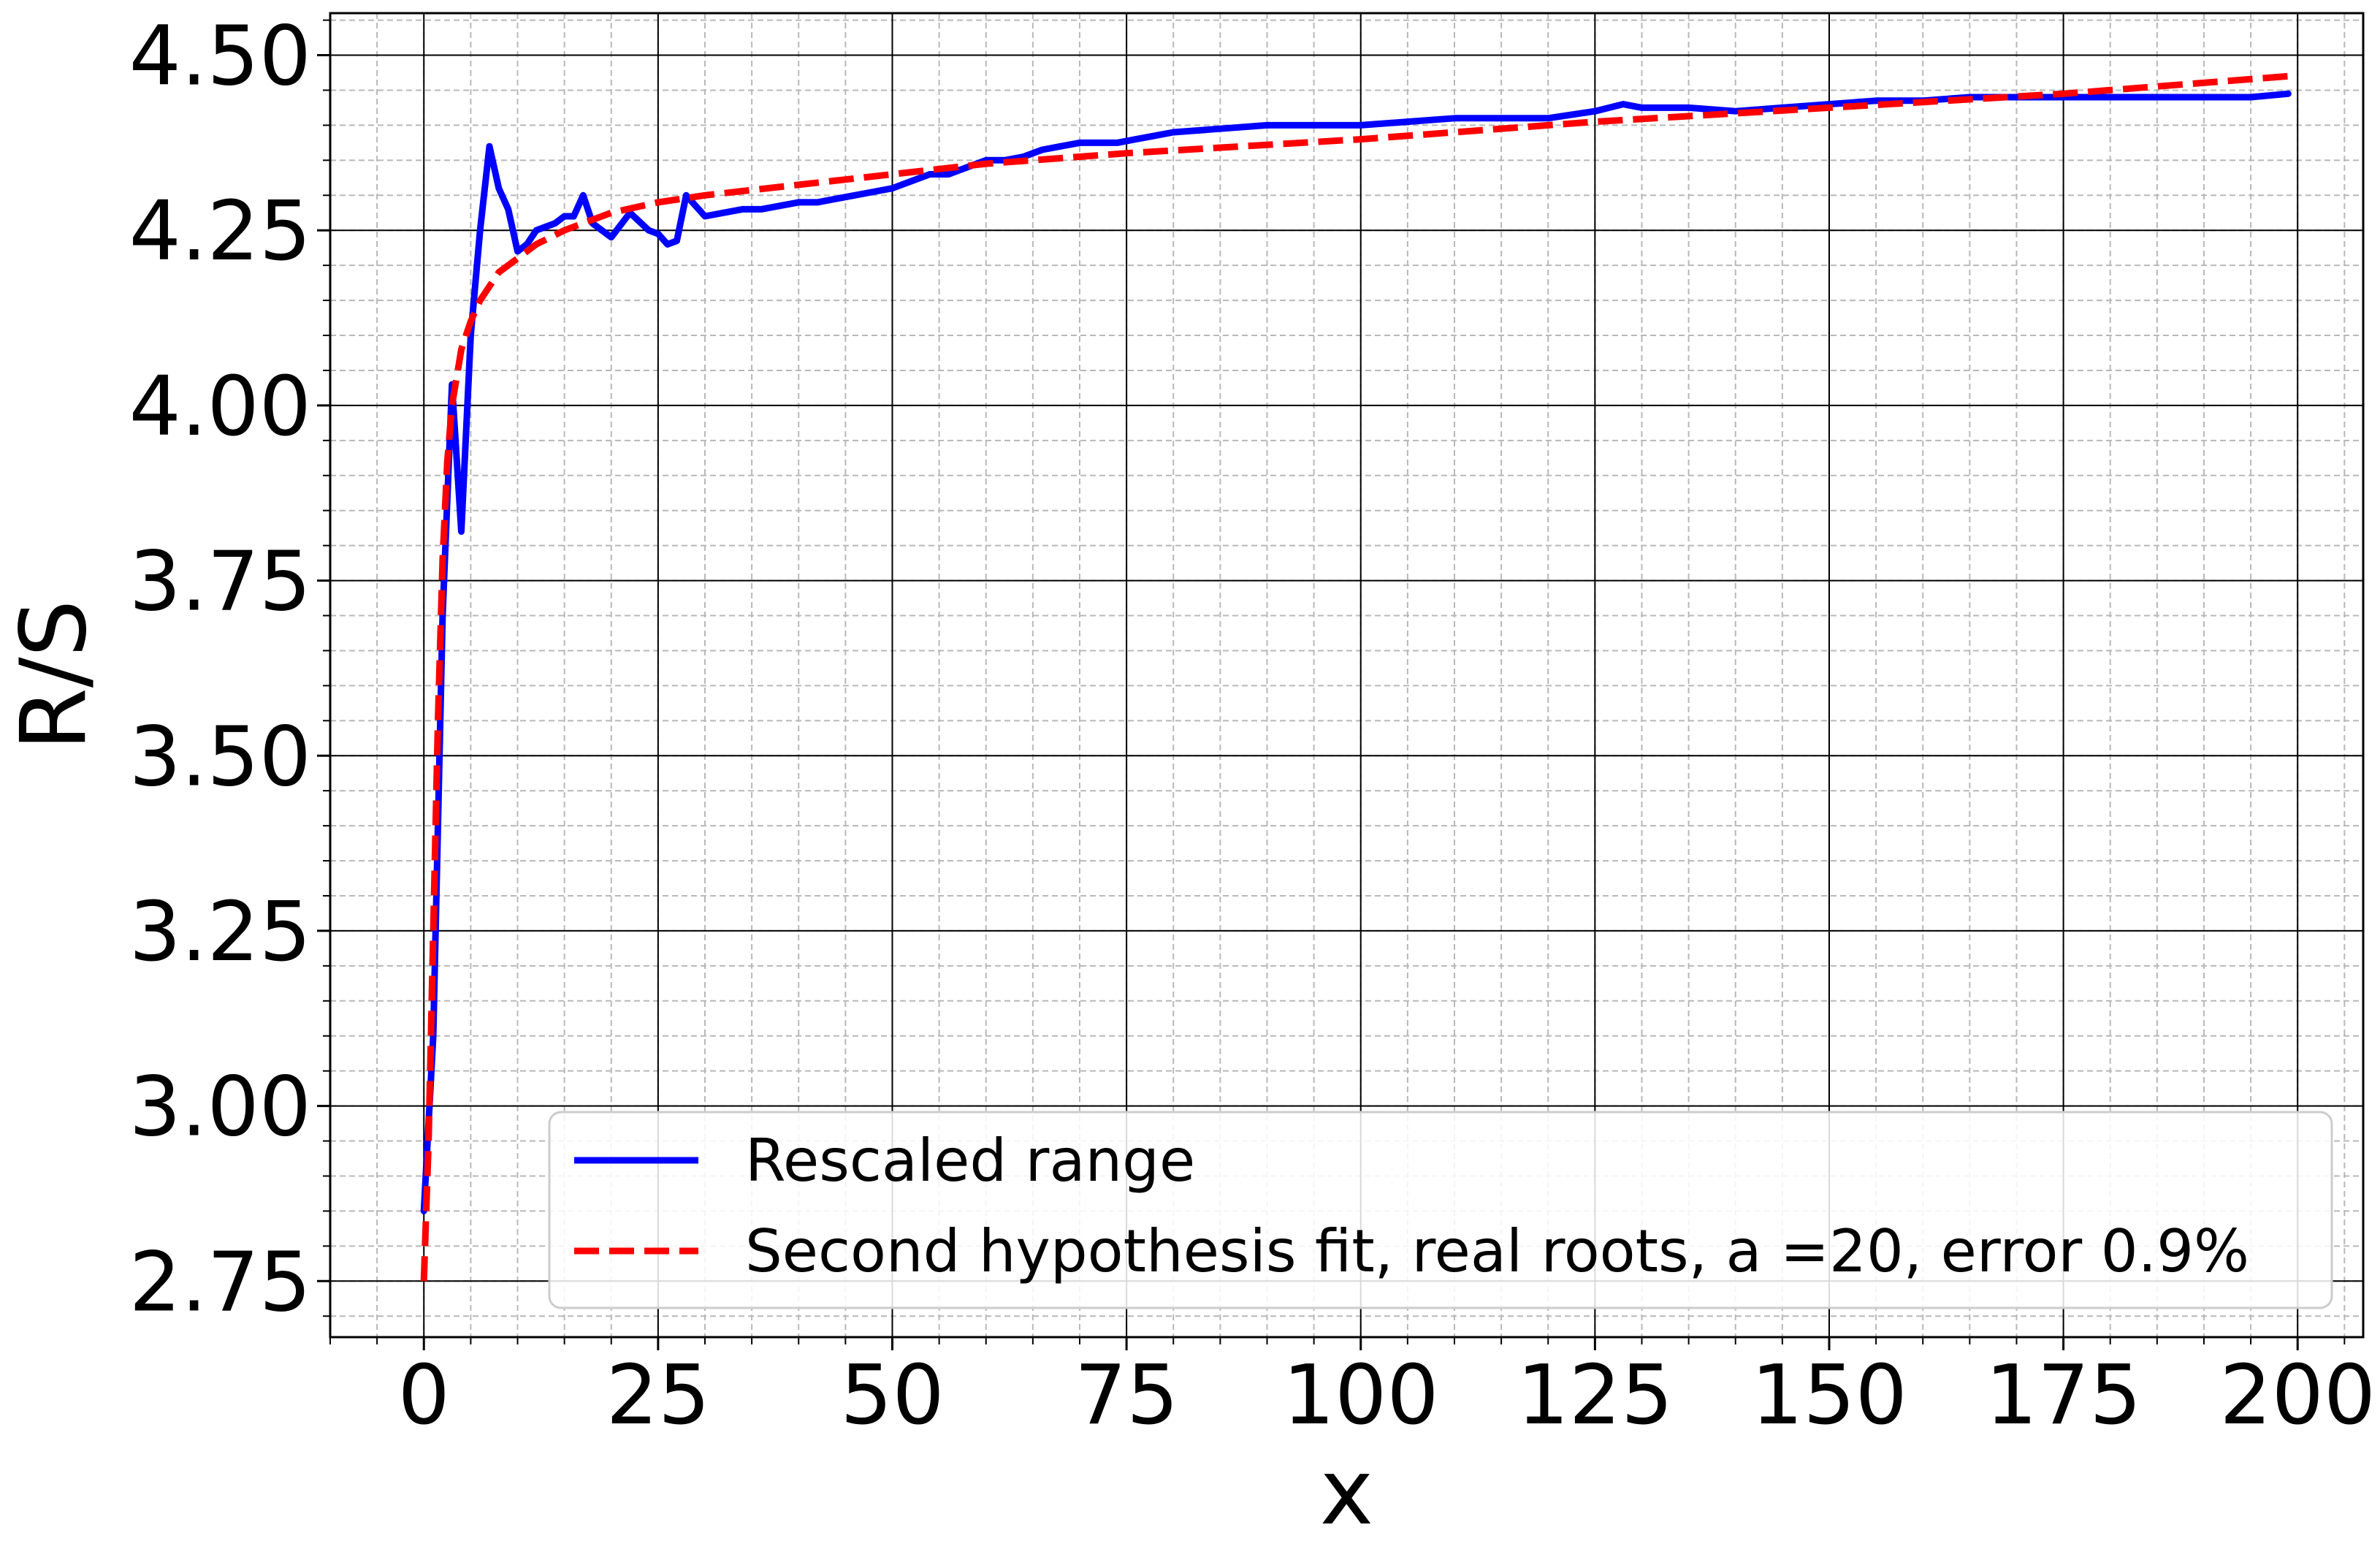  I want to click on x-tick-label: 0, so click(424, 1395).